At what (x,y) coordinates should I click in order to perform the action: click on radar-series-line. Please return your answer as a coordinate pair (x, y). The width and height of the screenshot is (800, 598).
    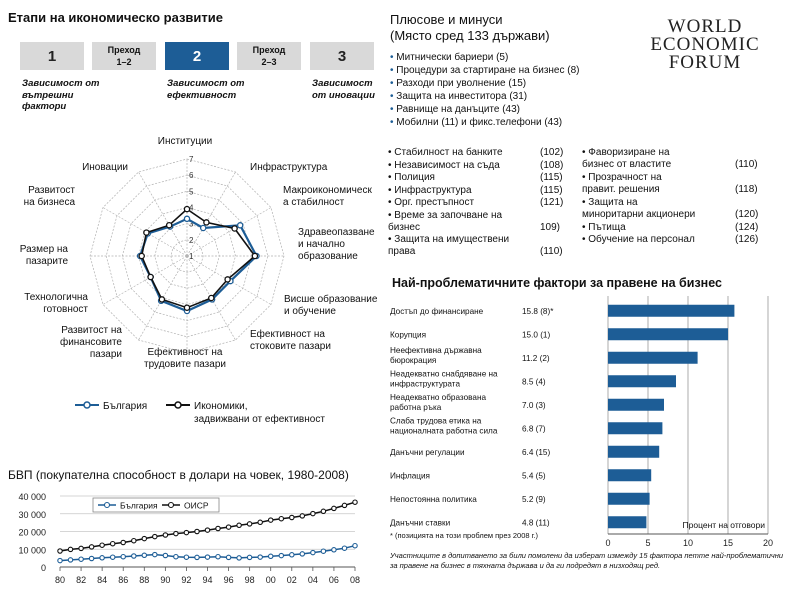
    Looking at the image, I should click on (198, 265).